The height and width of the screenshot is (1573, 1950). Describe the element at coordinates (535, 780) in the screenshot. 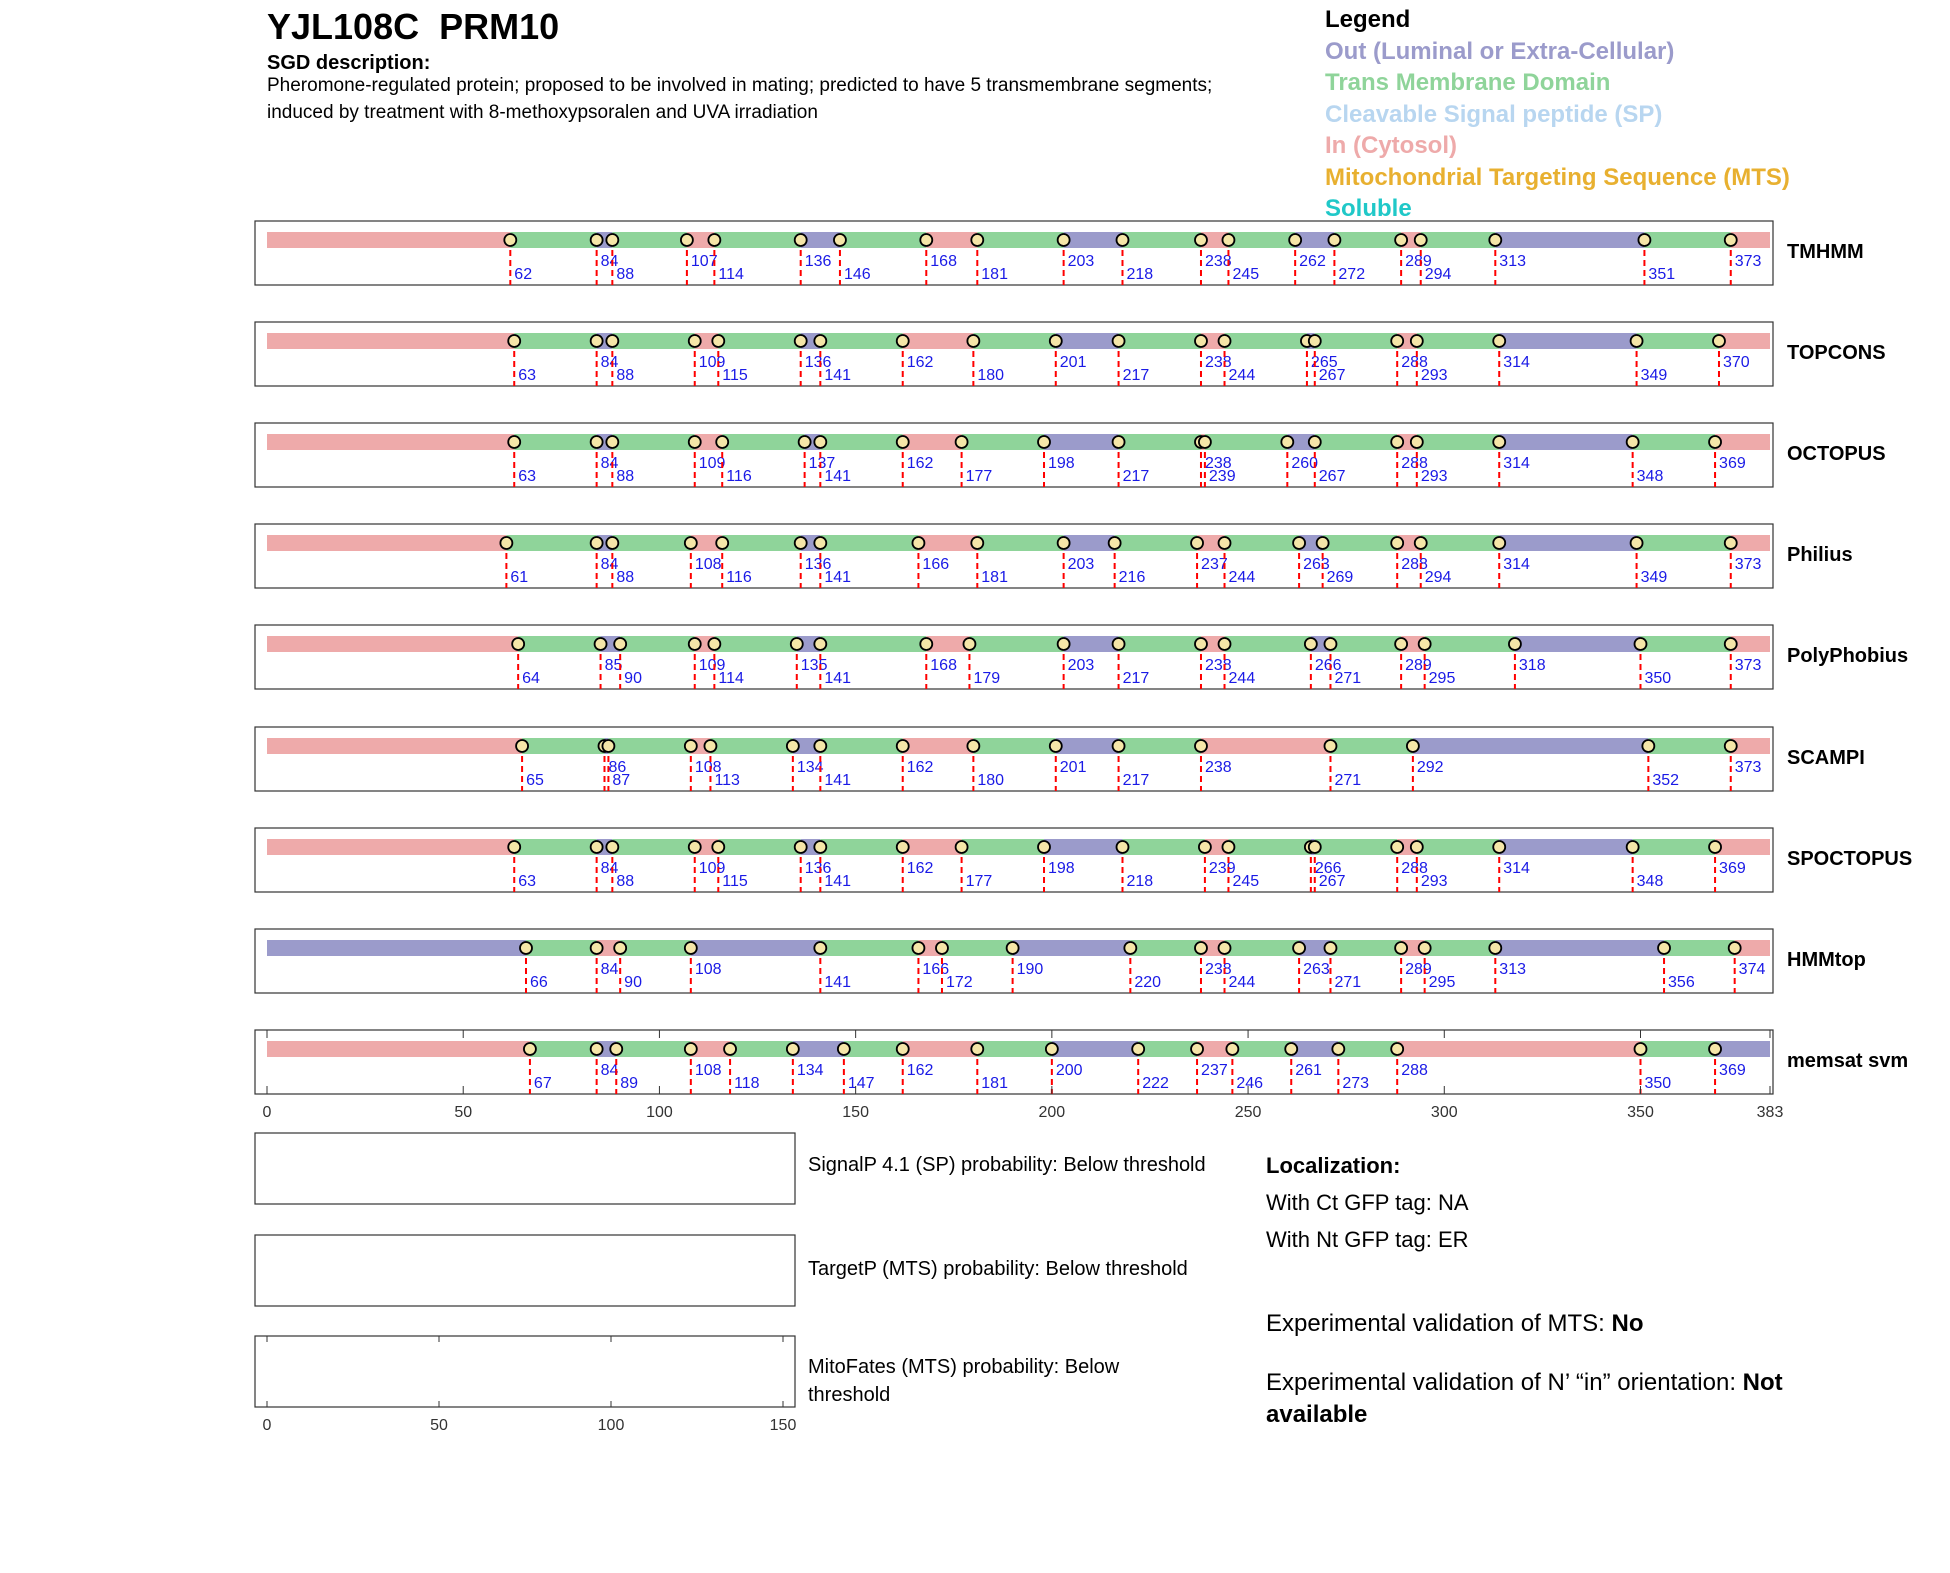

I see `boundary-label: 65` at that location.